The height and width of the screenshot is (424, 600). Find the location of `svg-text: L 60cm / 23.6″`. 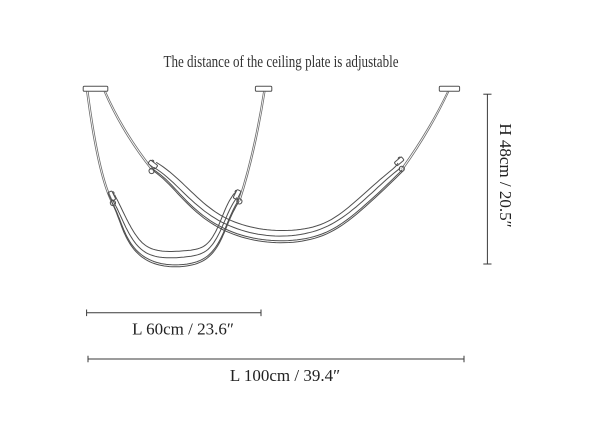

svg-text: L 60cm / 23.6″ is located at coordinates (183, 329).